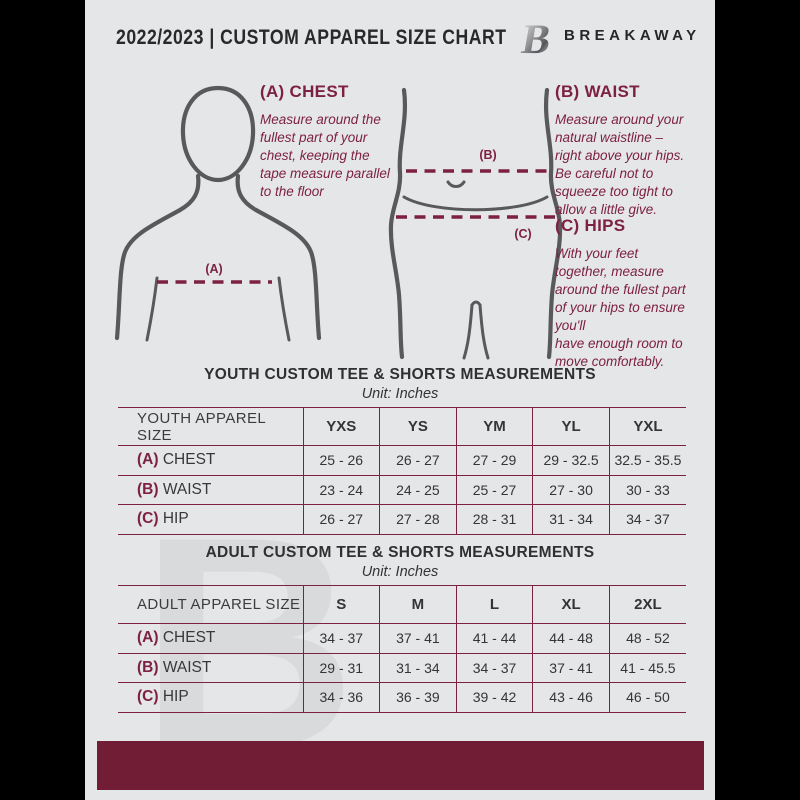 Image resolution: width=800 pixels, height=800 pixels. Describe the element at coordinates (647, 697) in the screenshot. I see `size-range-cell: 46 - 50` at that location.